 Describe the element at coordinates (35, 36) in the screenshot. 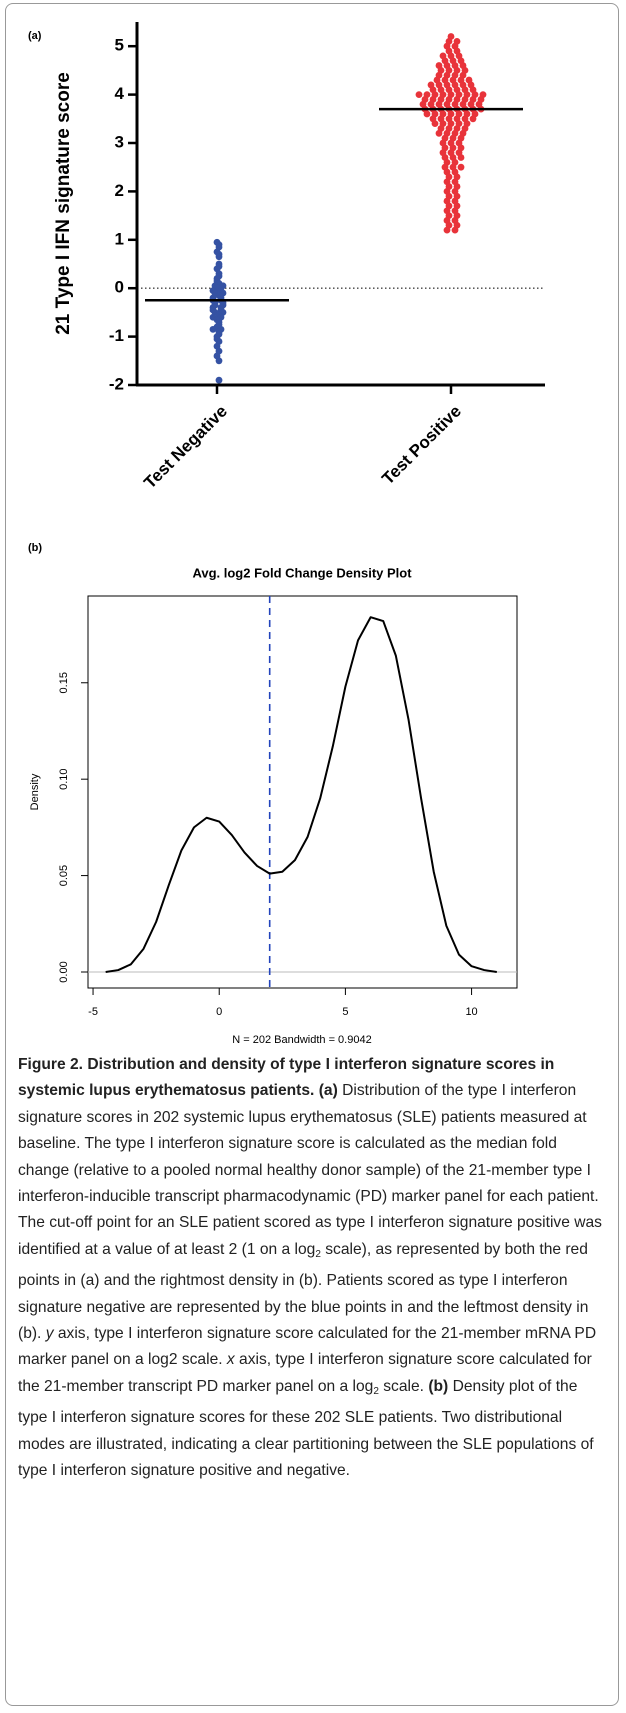

I see `panel-label: (a)` at that location.